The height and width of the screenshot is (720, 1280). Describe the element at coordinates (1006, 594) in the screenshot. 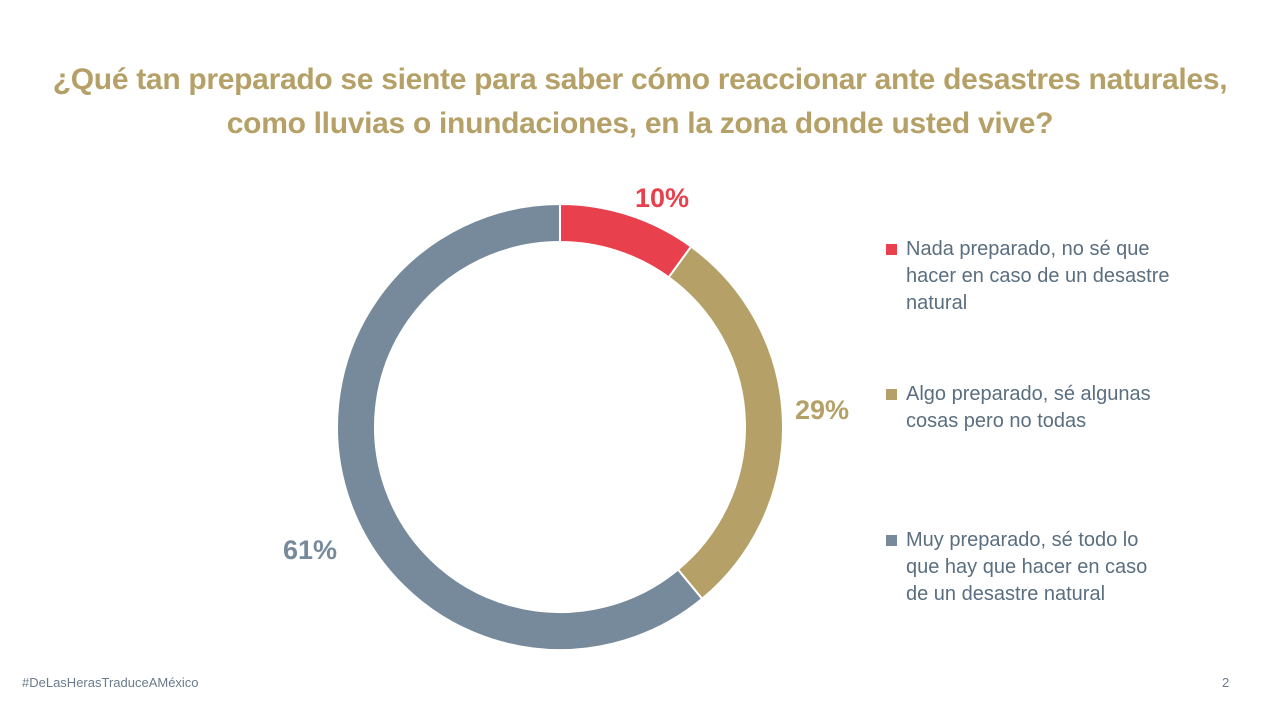

I see `legend-label-line: de un desastre natural` at that location.